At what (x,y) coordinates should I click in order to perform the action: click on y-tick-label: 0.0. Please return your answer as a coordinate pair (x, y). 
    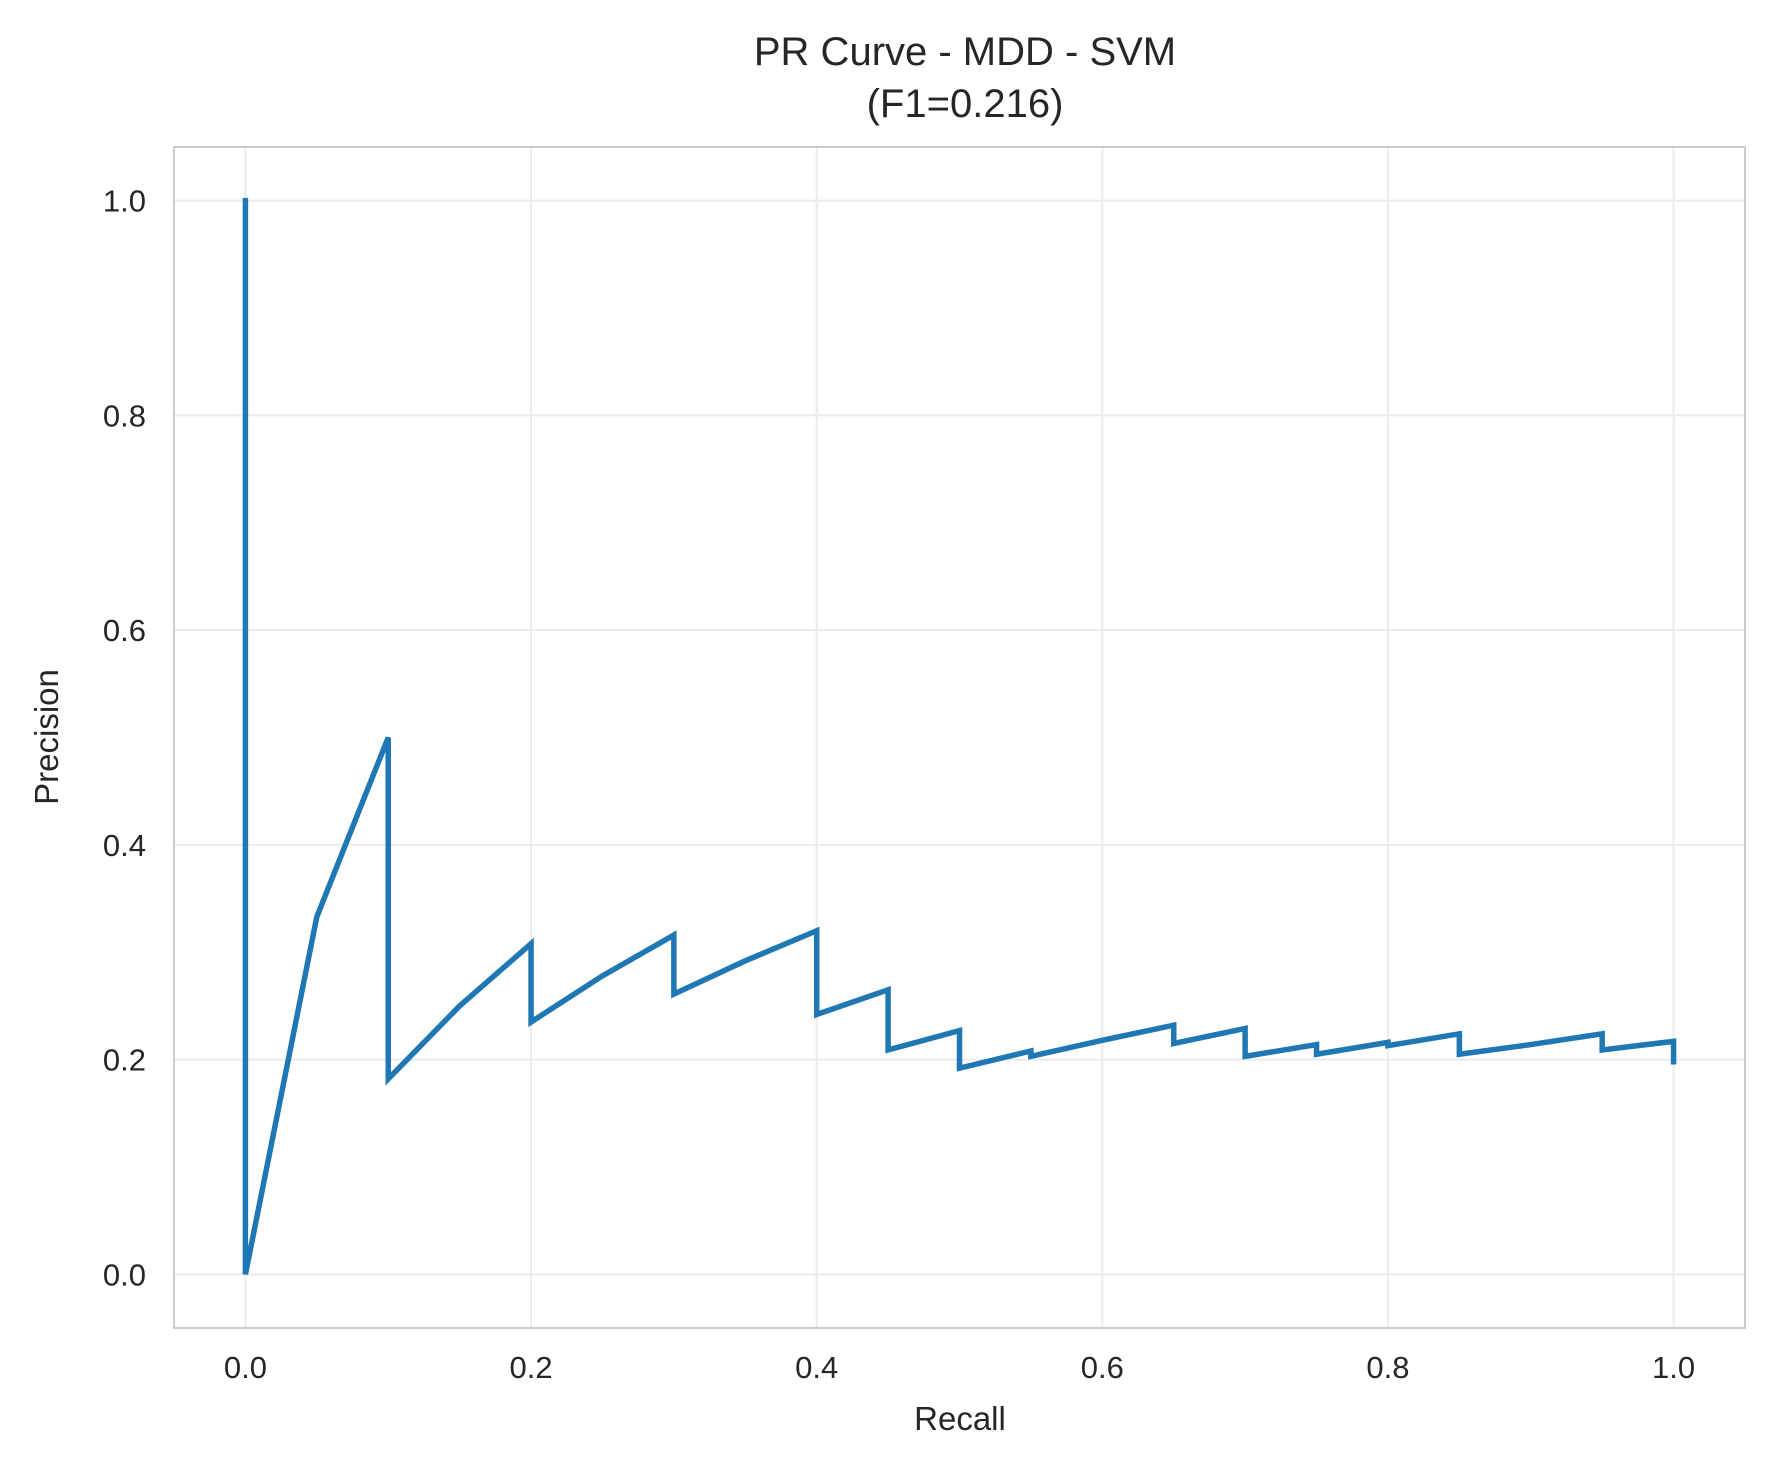
    Looking at the image, I should click on (124, 1274).